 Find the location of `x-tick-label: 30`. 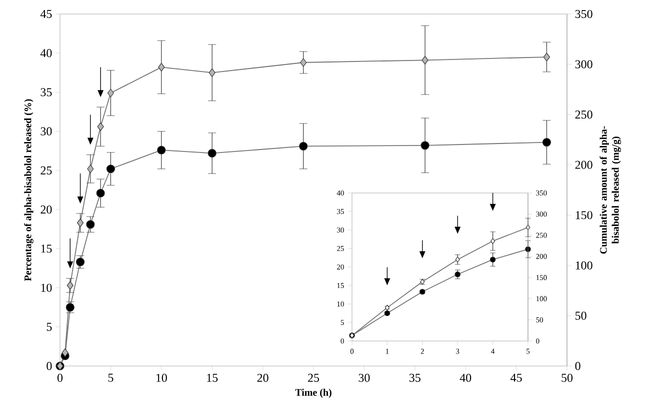

x-tick-label: 30 is located at coordinates (364, 378).